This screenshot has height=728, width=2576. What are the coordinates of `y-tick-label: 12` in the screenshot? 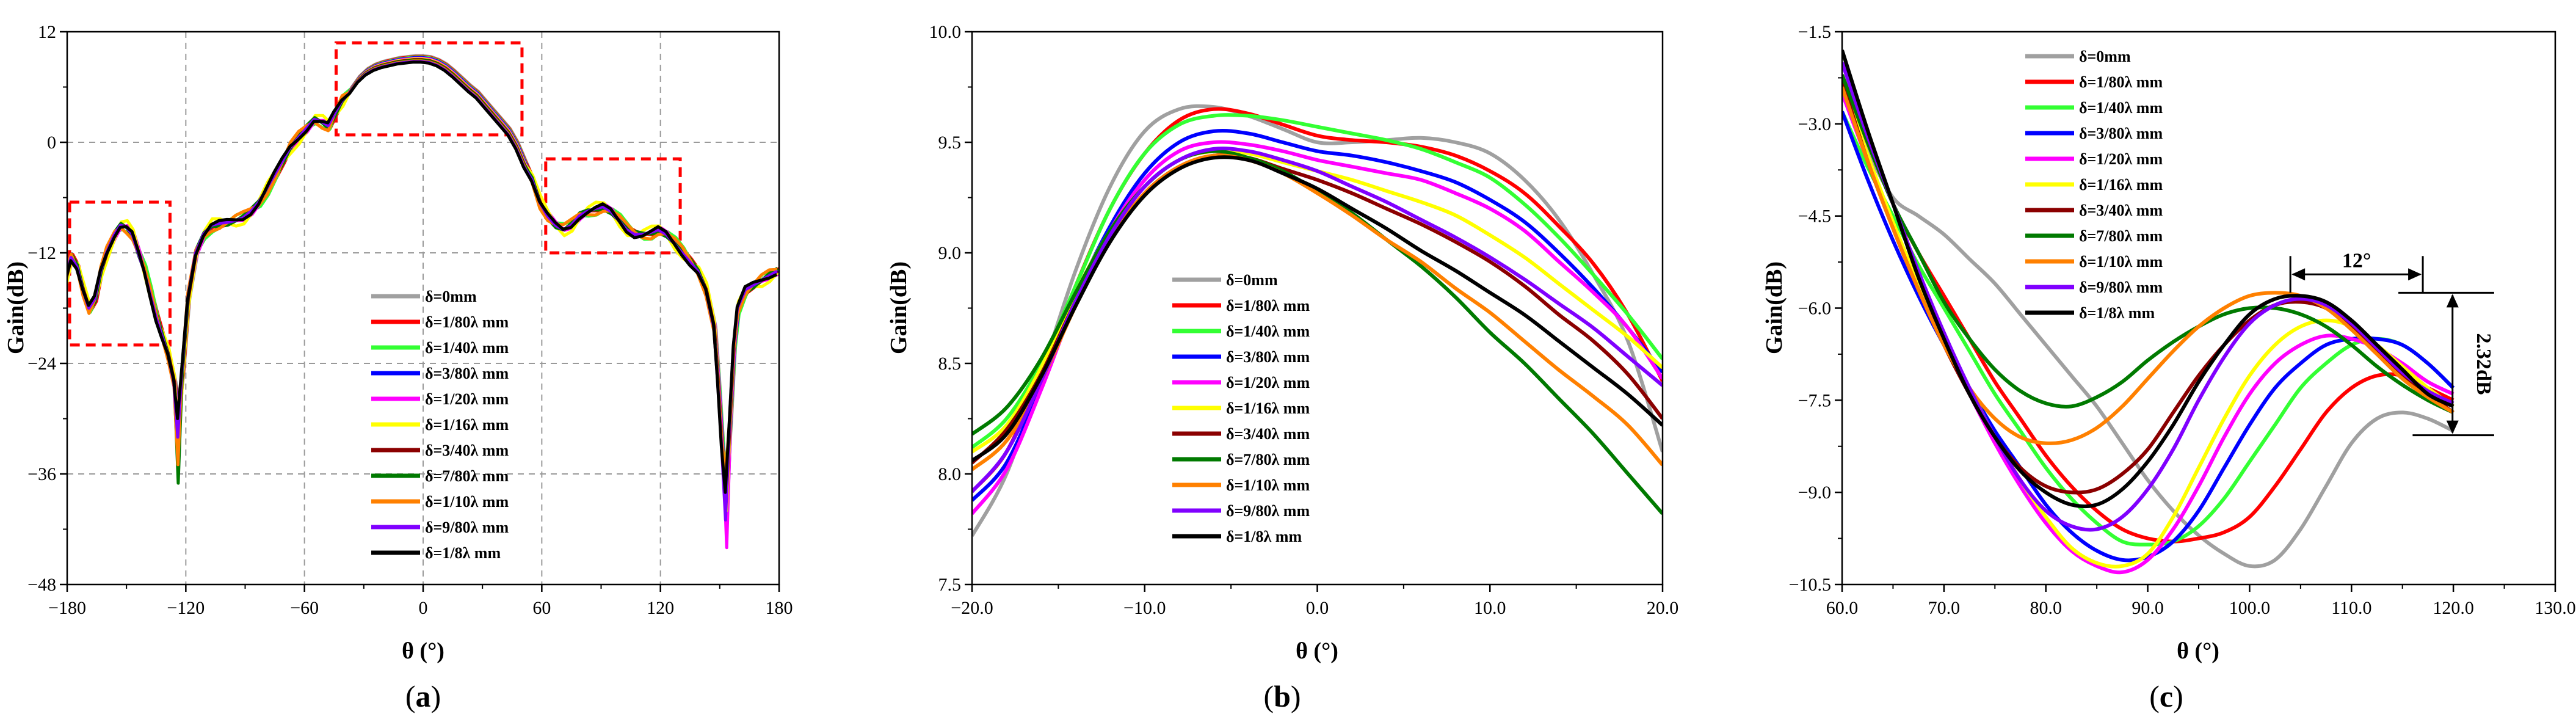 It's located at (47, 32).